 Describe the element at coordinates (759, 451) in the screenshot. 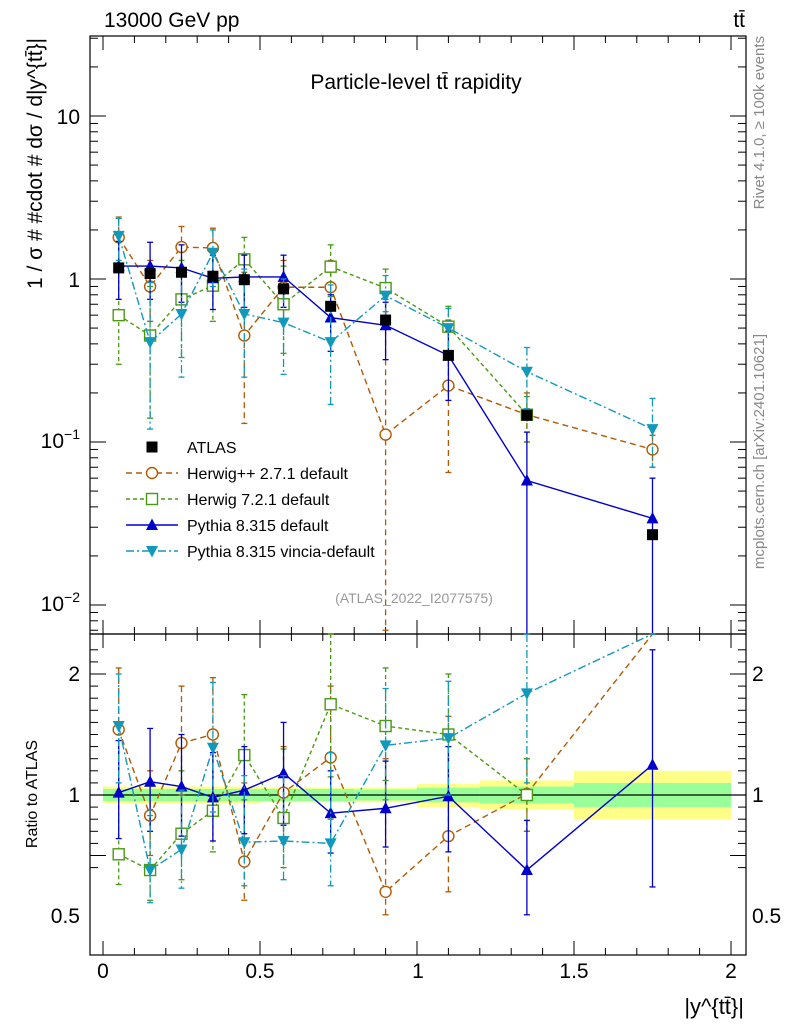

I see `mcplots-label: mcplots.cern.ch [arXiv:2401.10621]` at that location.